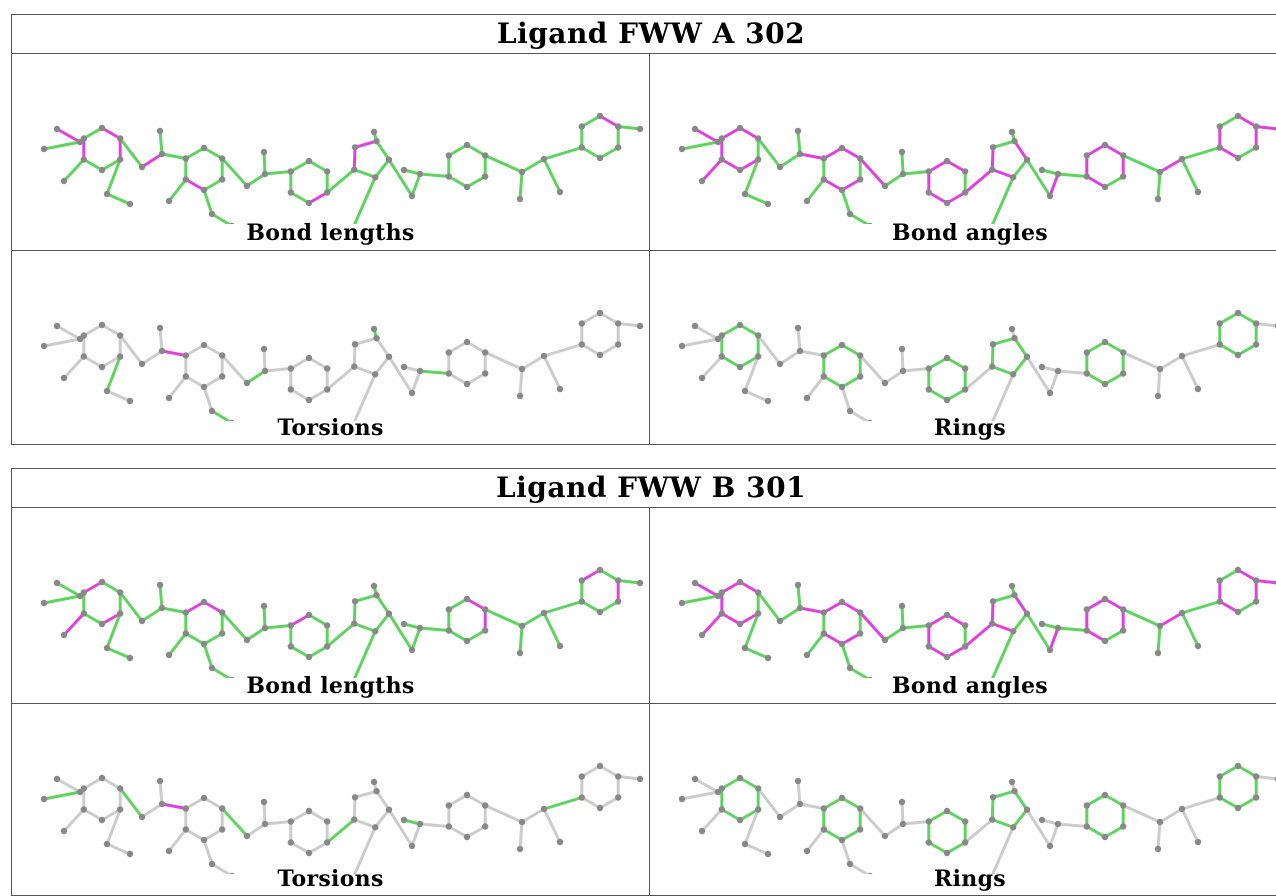  What do you see at coordinates (330, 233) in the screenshot?
I see `cell-caption: Bond lengths` at bounding box center [330, 233].